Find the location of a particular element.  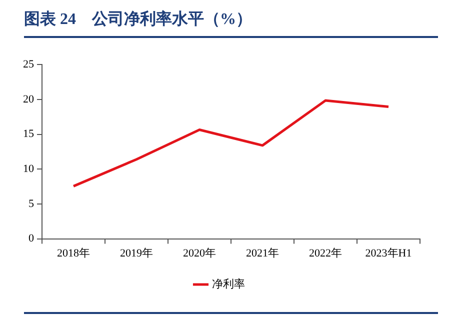

legend-label: 净利率 is located at coordinates (228, 283).